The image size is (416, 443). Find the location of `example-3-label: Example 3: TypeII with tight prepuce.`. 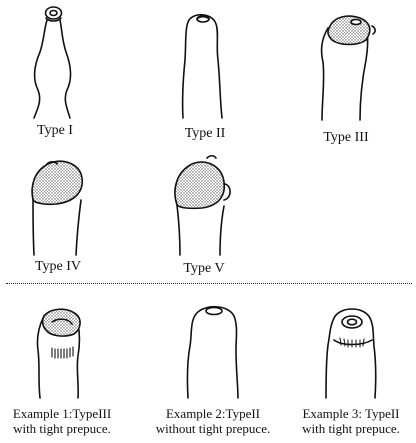

example-3-label: Example 3: TypeII with tight prepuce. is located at coordinates (351, 421).